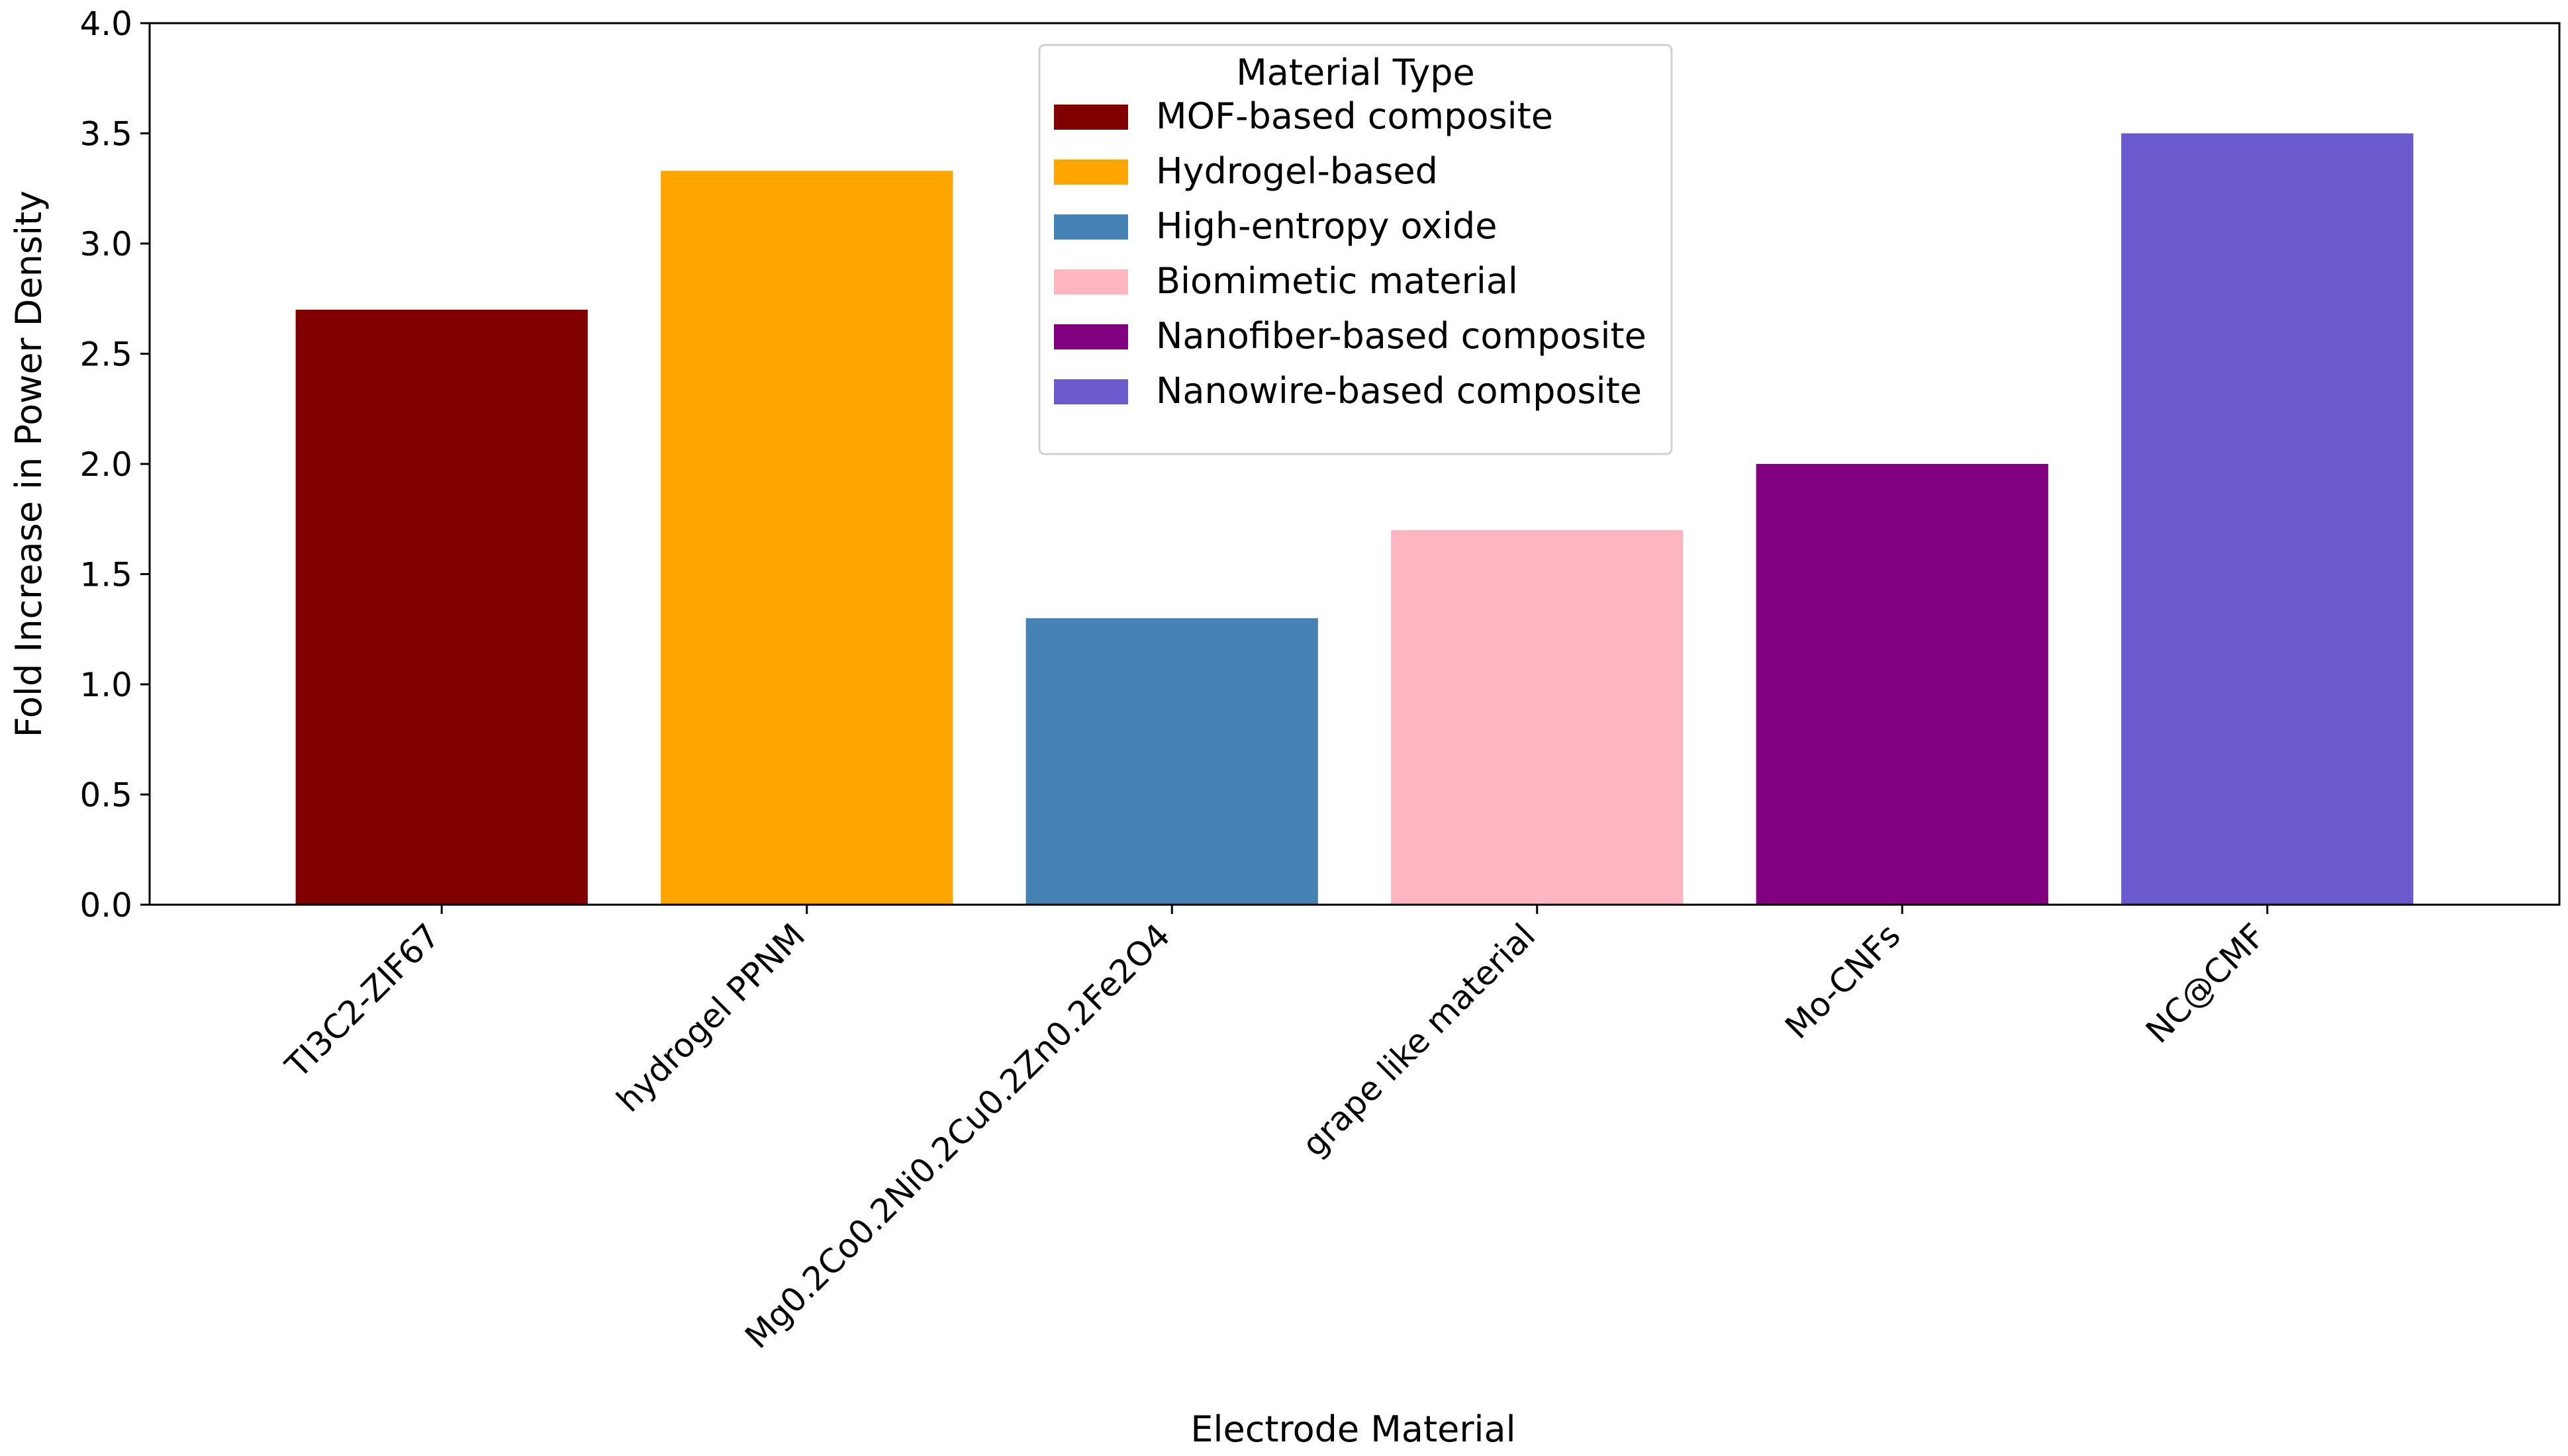 Image resolution: width=2568 pixels, height=1456 pixels. Describe the element at coordinates (1419, 1040) in the screenshot. I see `x-tick-label: grape like material` at that location.